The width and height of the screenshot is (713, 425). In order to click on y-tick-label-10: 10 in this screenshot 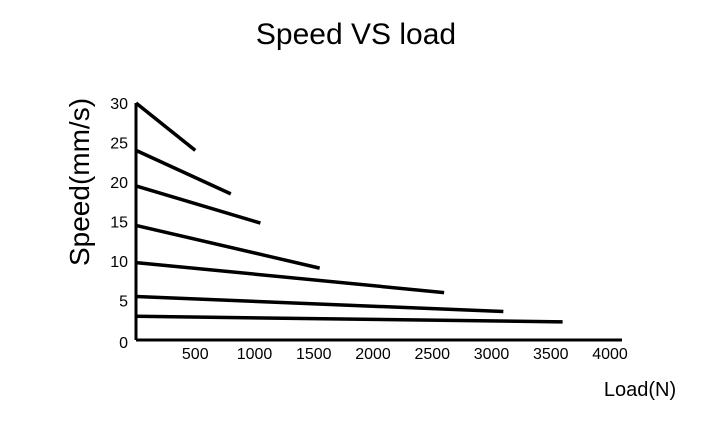, I will do `click(119, 262)`.